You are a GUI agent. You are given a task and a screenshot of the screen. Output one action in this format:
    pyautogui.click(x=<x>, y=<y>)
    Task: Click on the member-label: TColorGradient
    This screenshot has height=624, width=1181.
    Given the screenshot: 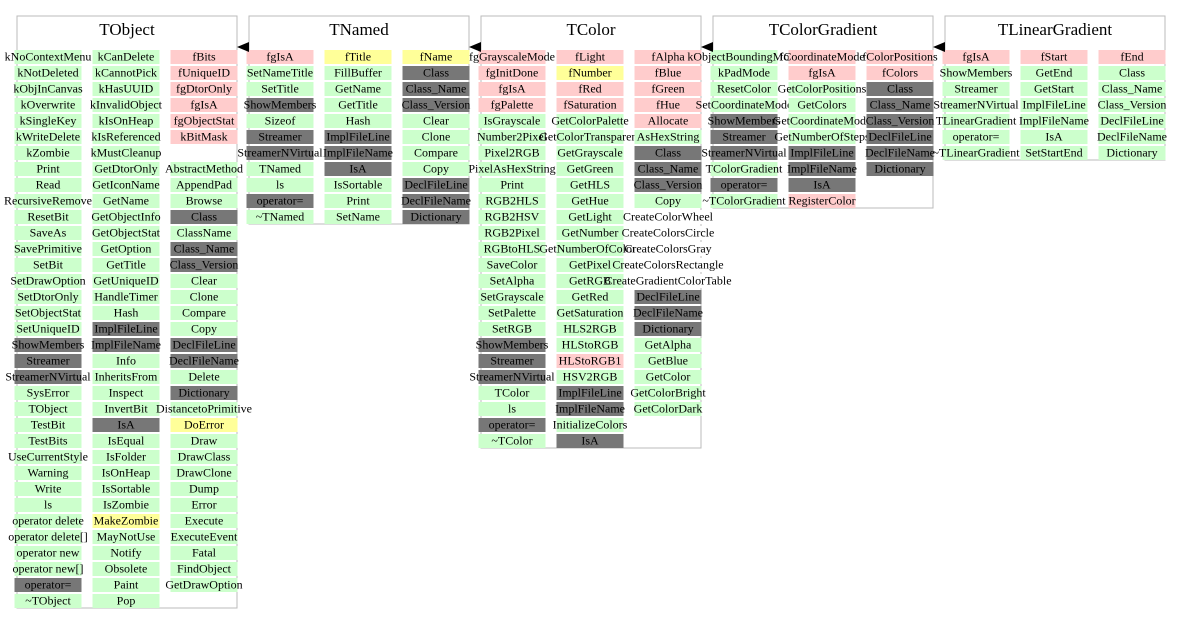 What is the action you would take?
    pyautogui.click(x=744, y=168)
    